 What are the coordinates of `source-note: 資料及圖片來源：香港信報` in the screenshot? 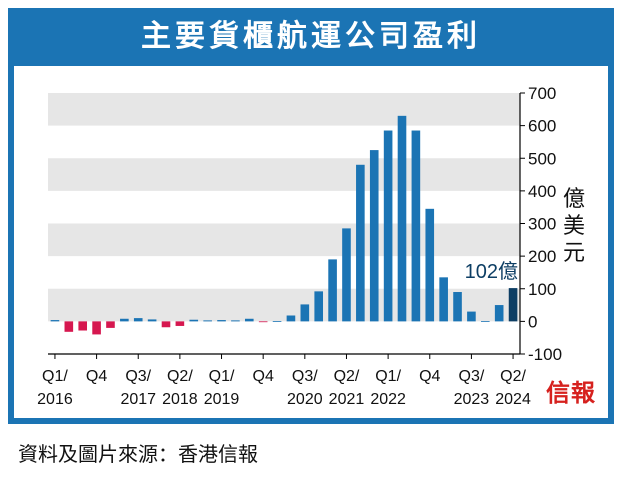 It's located at (138, 454).